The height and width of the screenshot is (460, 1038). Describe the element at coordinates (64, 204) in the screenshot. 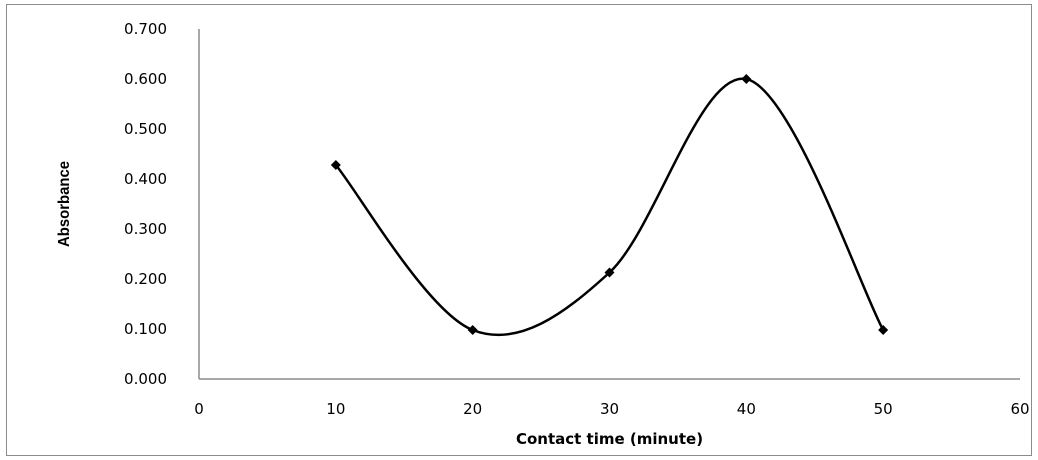

I see `y-axis-title: Absorbance` at that location.